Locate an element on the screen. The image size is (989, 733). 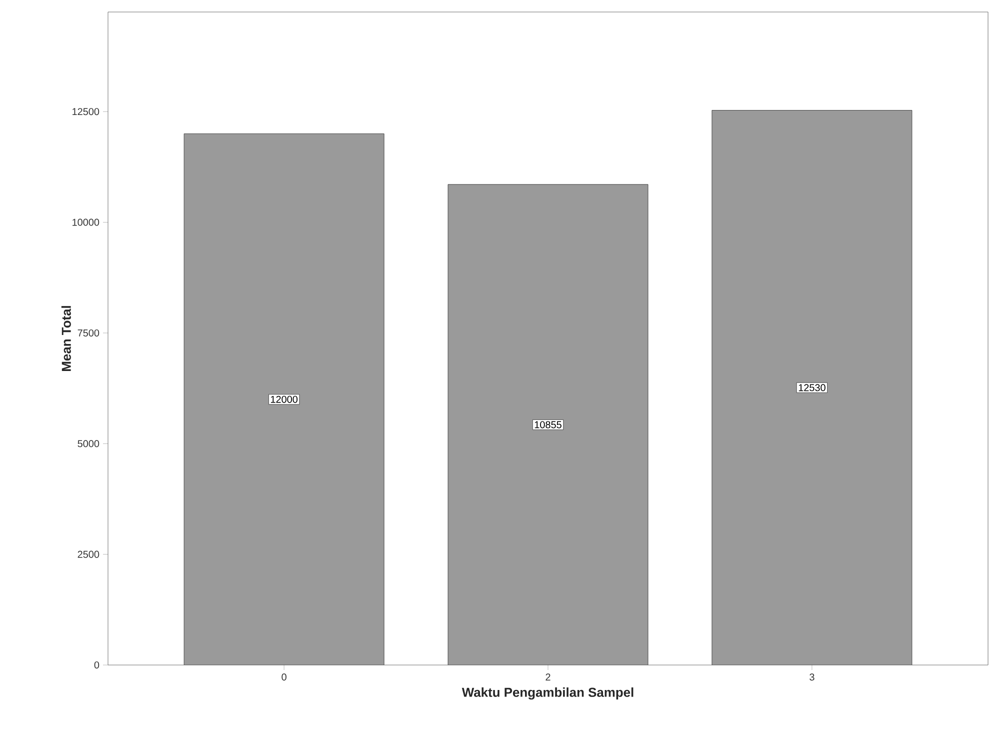
x-tick-label: 0 is located at coordinates (284, 677).